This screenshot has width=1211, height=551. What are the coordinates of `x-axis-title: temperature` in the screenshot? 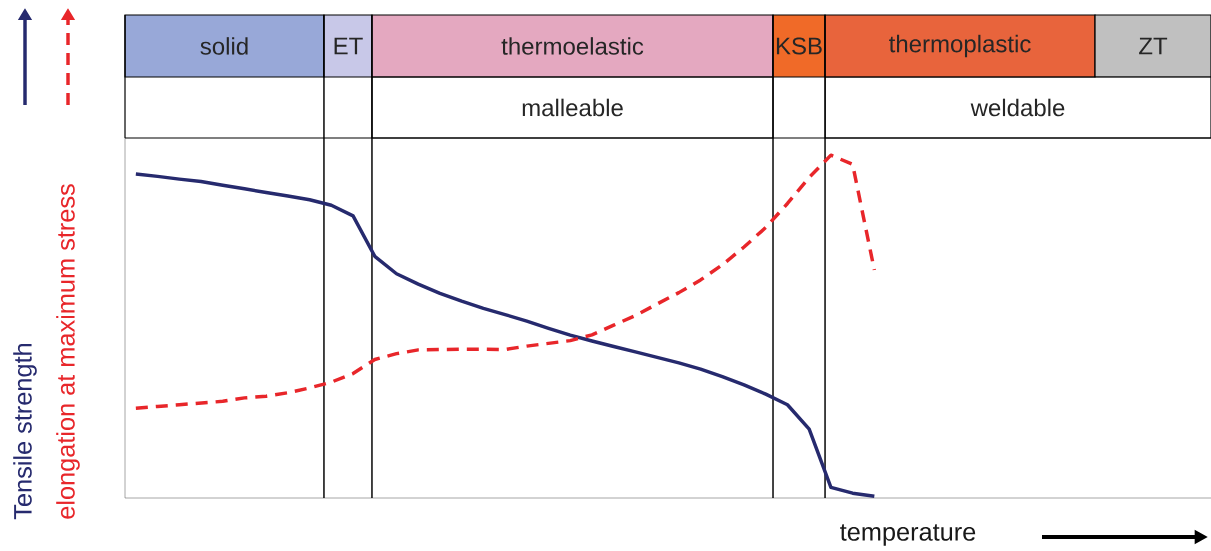 It's located at (908, 535).